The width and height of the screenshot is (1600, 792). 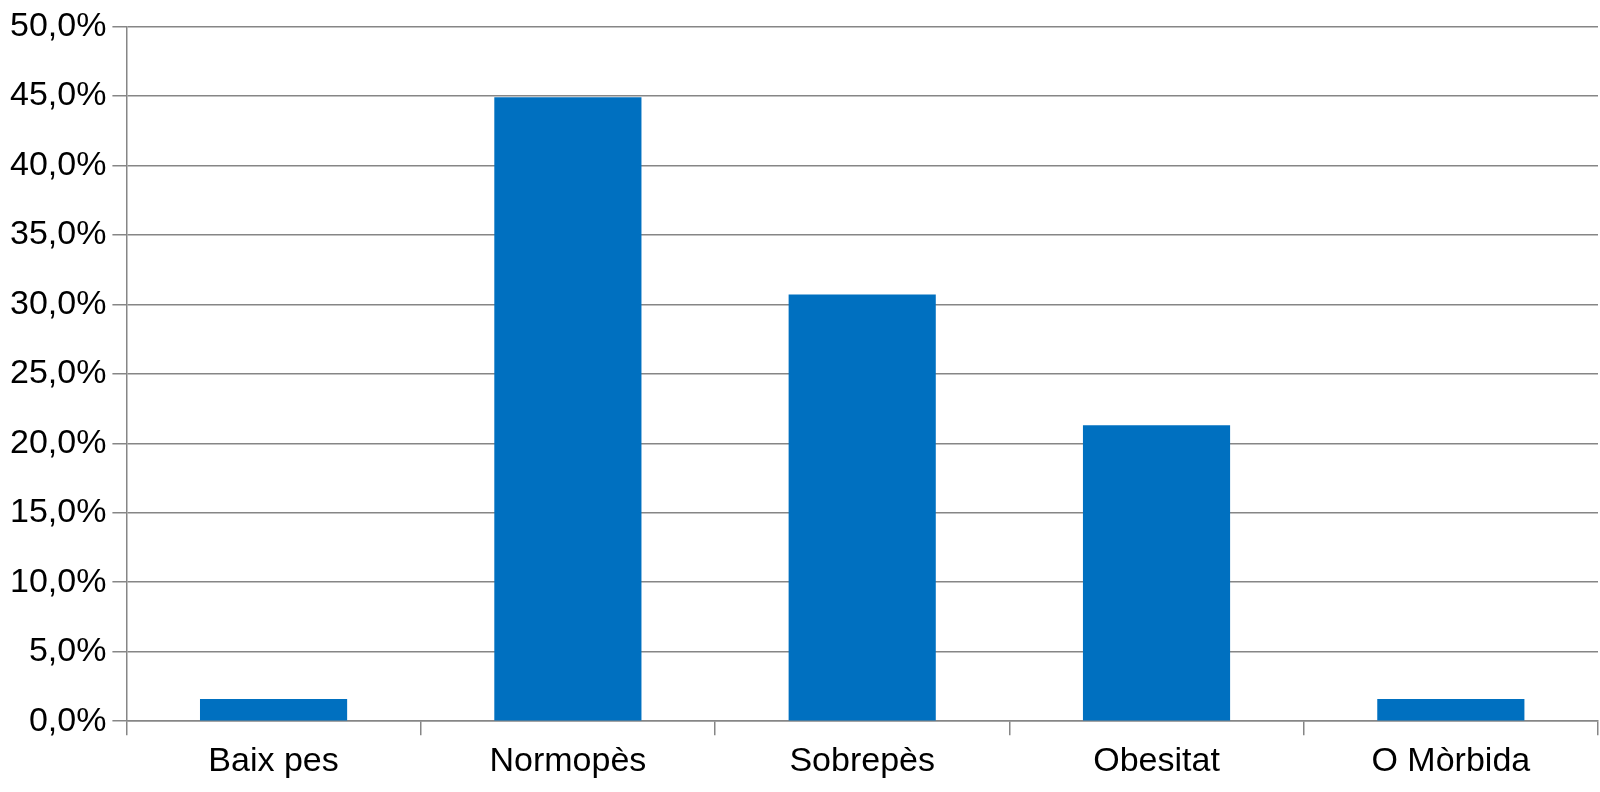 I want to click on x-tick-label: Baix pes, so click(x=273, y=758).